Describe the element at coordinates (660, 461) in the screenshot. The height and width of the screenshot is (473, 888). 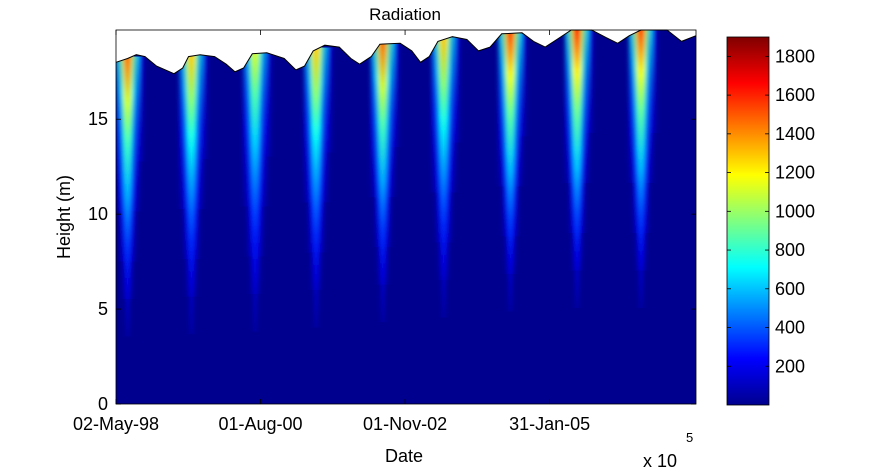
I see `x-exponent-label: x 10` at that location.